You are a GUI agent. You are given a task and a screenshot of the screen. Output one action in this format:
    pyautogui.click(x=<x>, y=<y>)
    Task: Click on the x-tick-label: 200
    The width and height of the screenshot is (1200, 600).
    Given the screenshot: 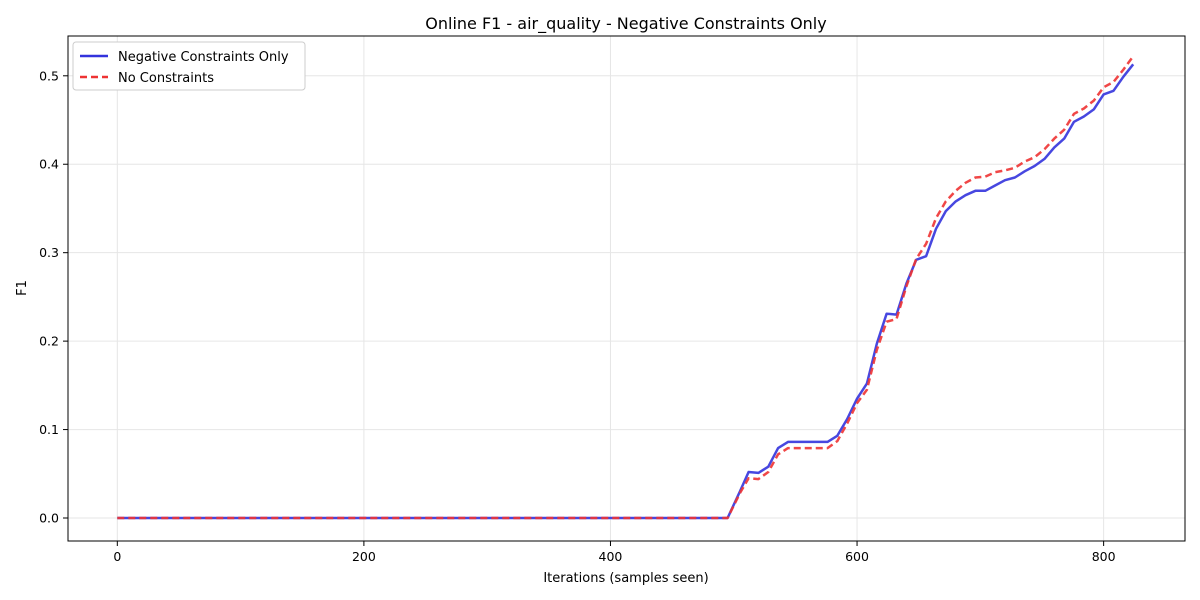 What is the action you would take?
    pyautogui.click(x=364, y=556)
    